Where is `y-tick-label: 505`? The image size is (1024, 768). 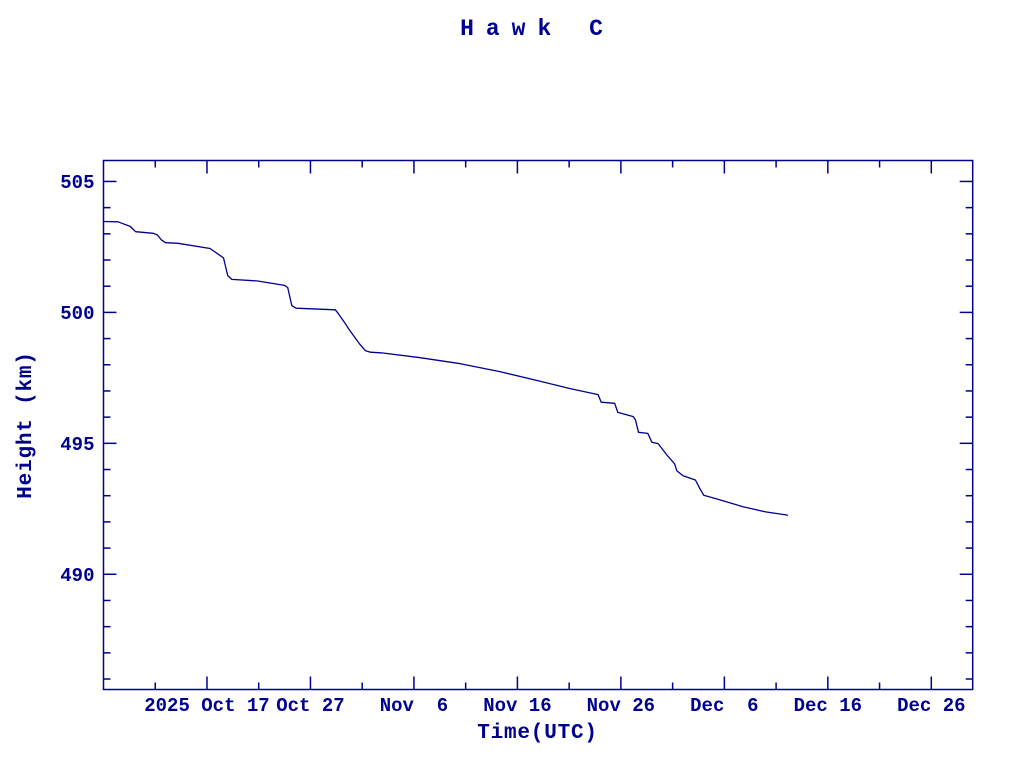 y-tick-label: 505 is located at coordinates (77, 183).